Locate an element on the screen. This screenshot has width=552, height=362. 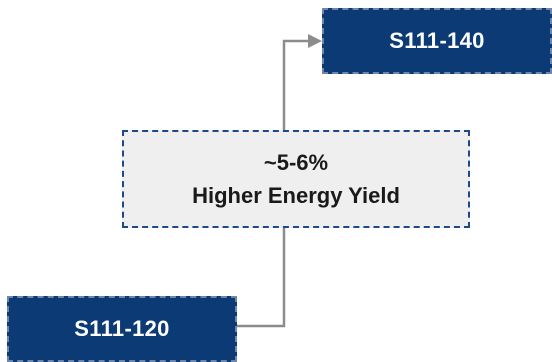
top-box-label: S111-140 is located at coordinates (437, 40).